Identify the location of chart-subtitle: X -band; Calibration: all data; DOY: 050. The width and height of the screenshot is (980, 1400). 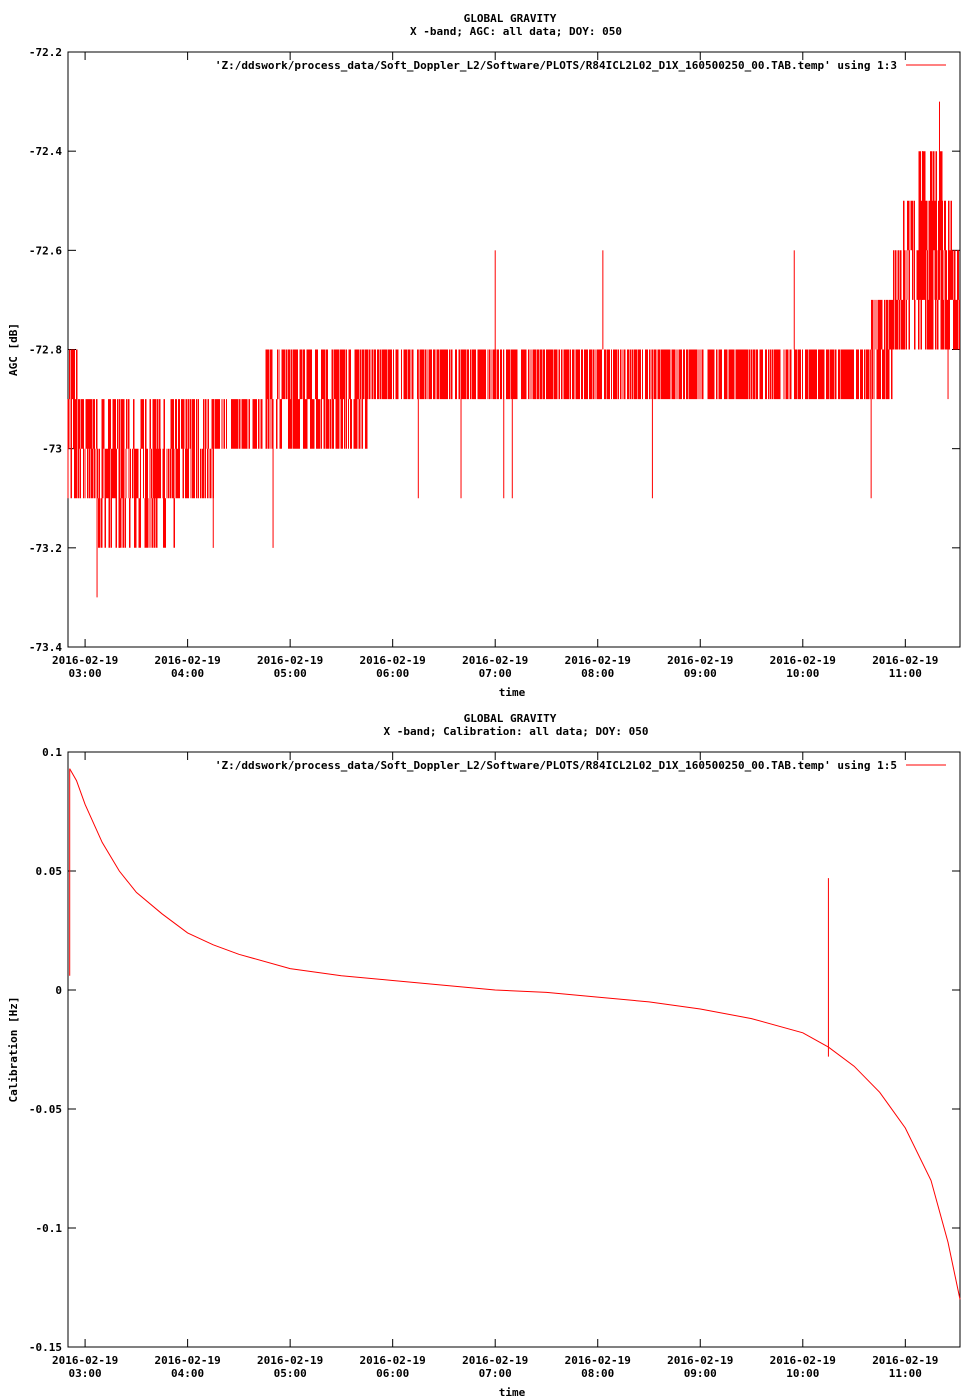
(516, 731).